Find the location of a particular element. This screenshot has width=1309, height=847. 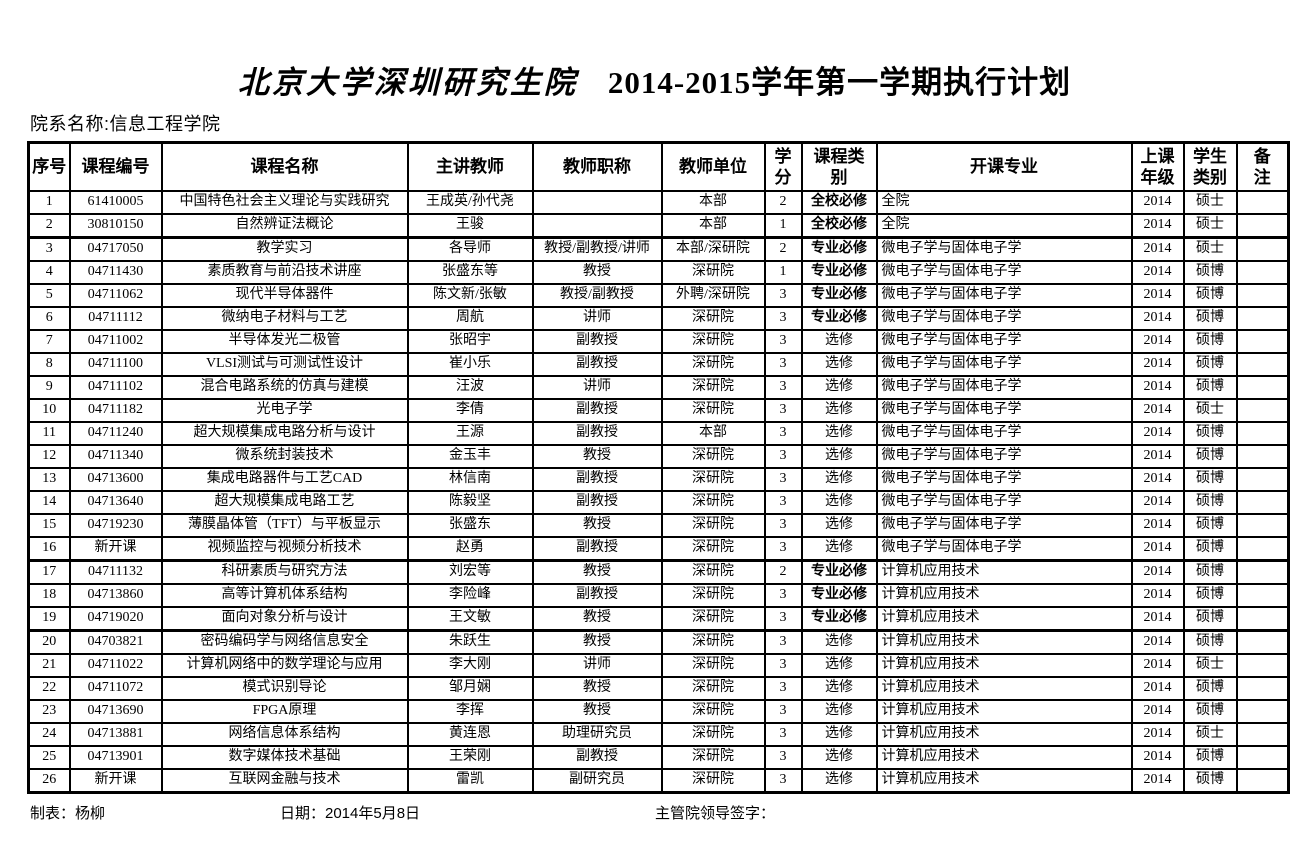

table-cell: 微纳电子材料与工艺 is located at coordinates (284, 318).